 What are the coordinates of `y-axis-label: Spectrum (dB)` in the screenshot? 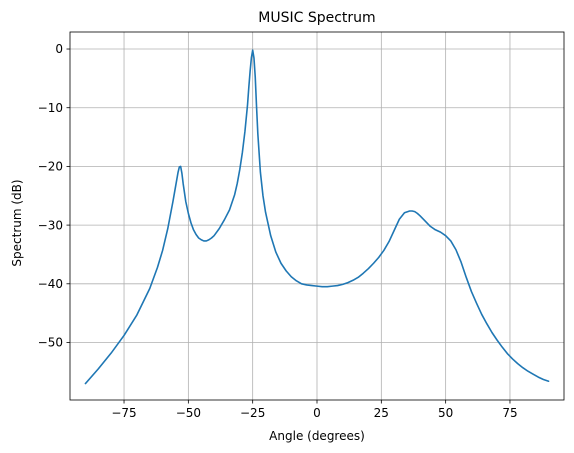 It's located at (17, 222).